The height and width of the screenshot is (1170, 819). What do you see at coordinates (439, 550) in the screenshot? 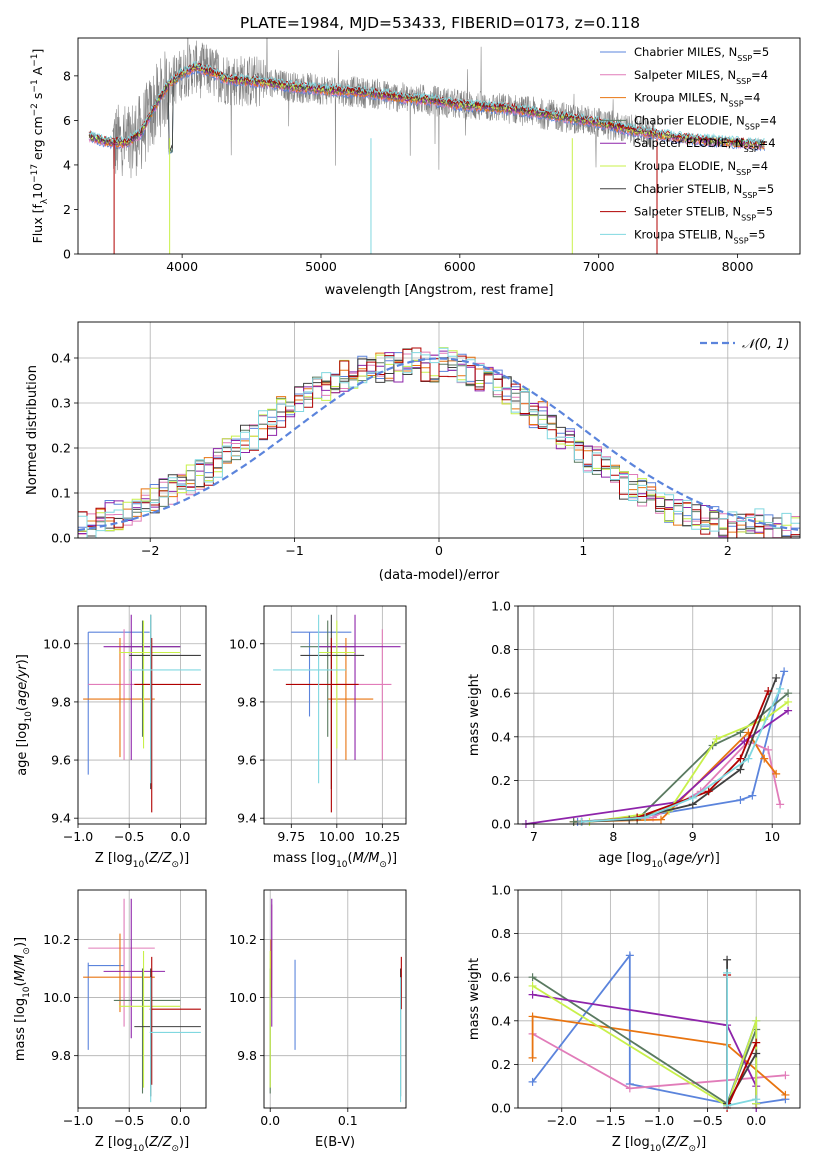
I see `x-tick-label: 0` at bounding box center [439, 550].